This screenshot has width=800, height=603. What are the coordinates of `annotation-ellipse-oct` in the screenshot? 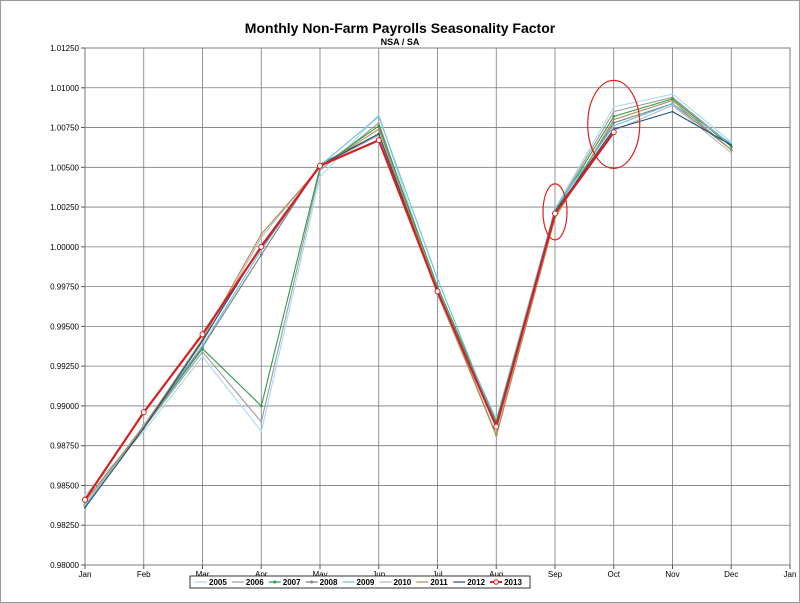 It's located at (614, 124).